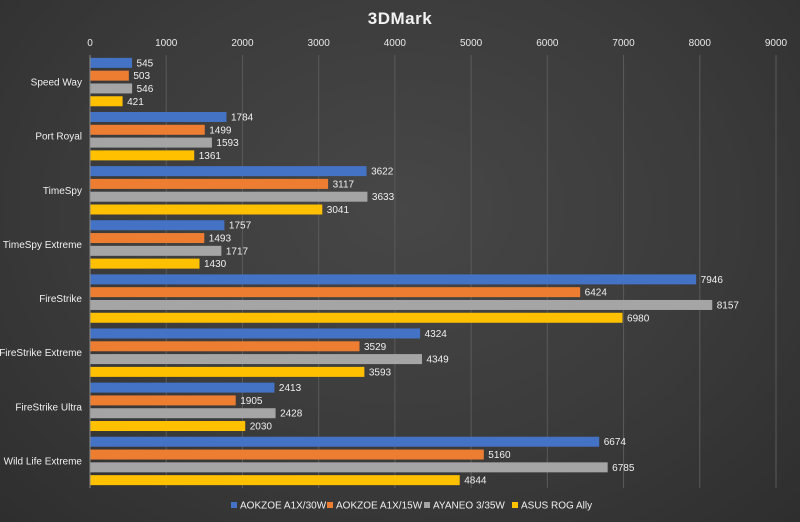 Image resolution: width=800 pixels, height=522 pixels. I want to click on x-tick-label: 6000, so click(547, 43).